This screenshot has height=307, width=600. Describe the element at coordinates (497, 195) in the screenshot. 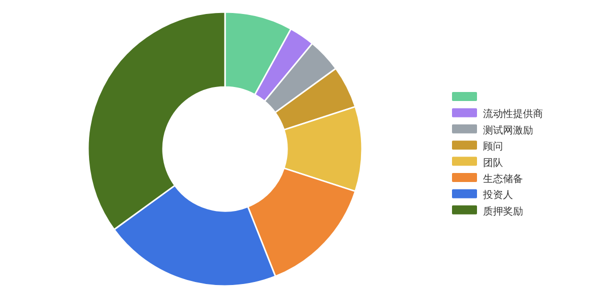

I see `legend-label: 投资人` at that location.